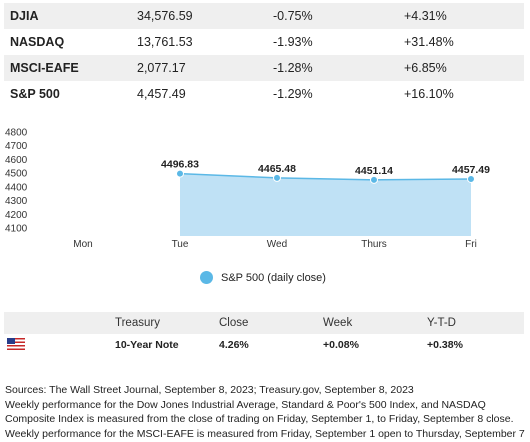  What do you see at coordinates (264, 94) in the screenshot?
I see `table-row: S&P 500 4,457.49 -1.29% +16.10%` at bounding box center [264, 94].